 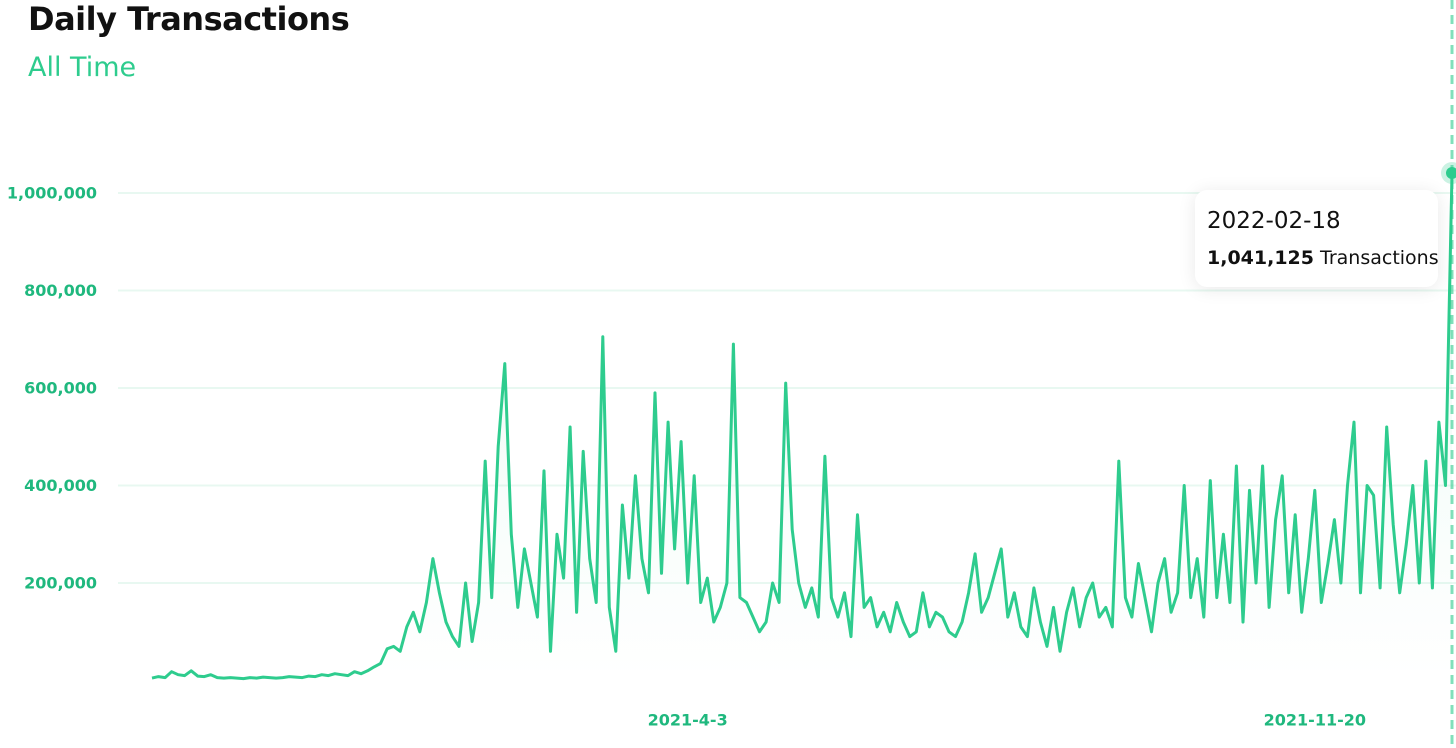 What do you see at coordinates (1451, 172) in the screenshot?
I see `hover-dot` at bounding box center [1451, 172].